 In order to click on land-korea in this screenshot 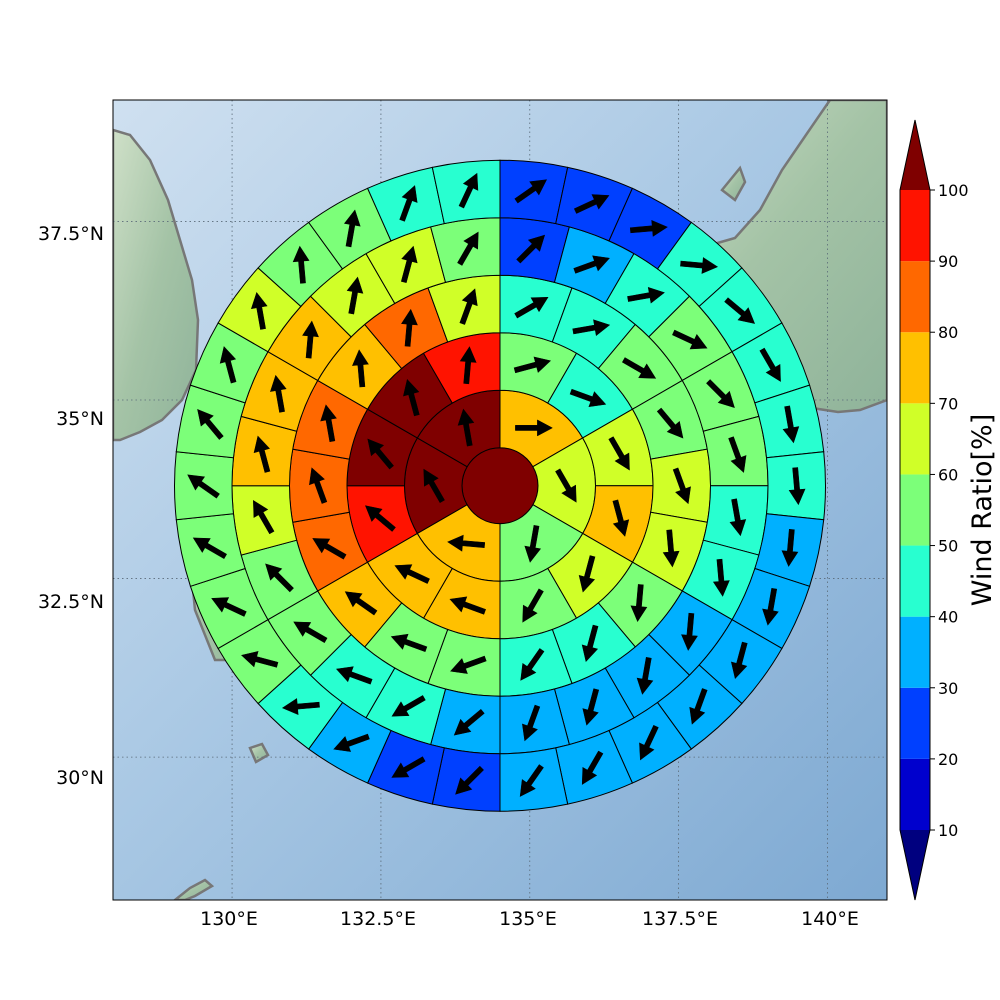, I will do `click(156, 285)`.